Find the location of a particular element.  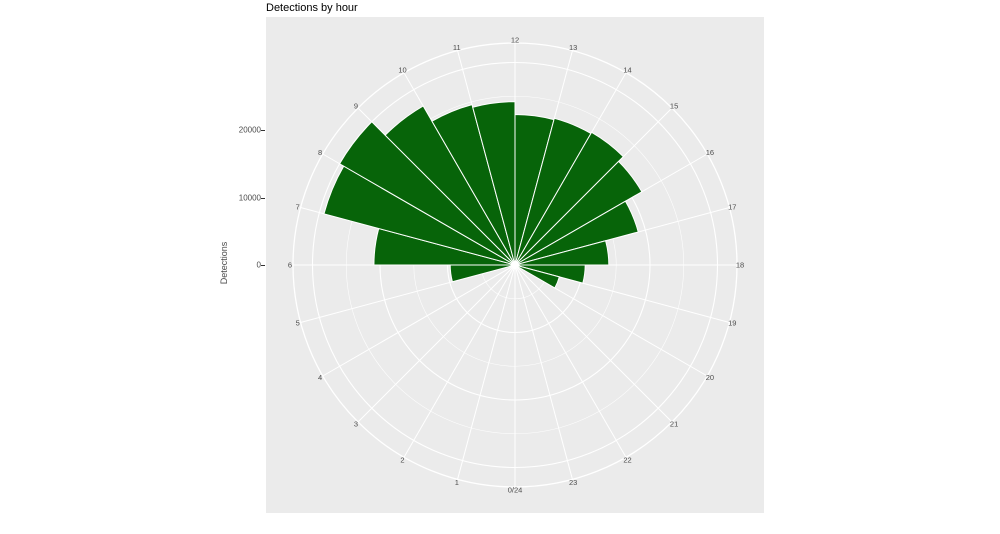

theta-gridline-h2 is located at coordinates (459, 361).